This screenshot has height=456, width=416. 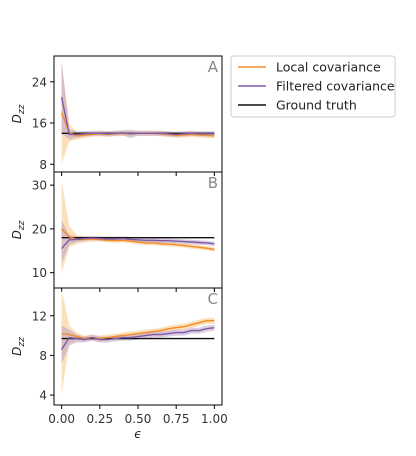 I want to click on panel-b: 10 20 30 Dzz B, so click(x=116, y=231).